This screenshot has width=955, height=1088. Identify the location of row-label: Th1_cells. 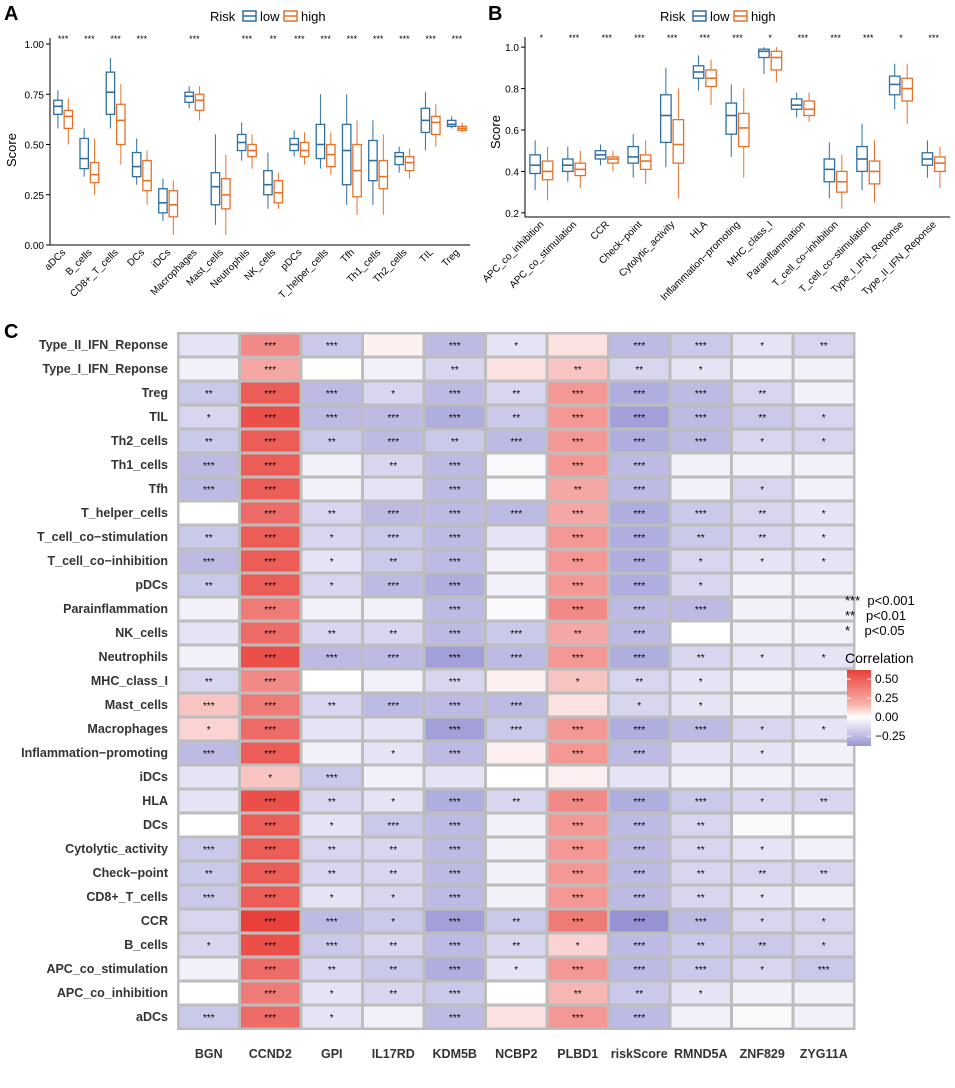
(139, 465).